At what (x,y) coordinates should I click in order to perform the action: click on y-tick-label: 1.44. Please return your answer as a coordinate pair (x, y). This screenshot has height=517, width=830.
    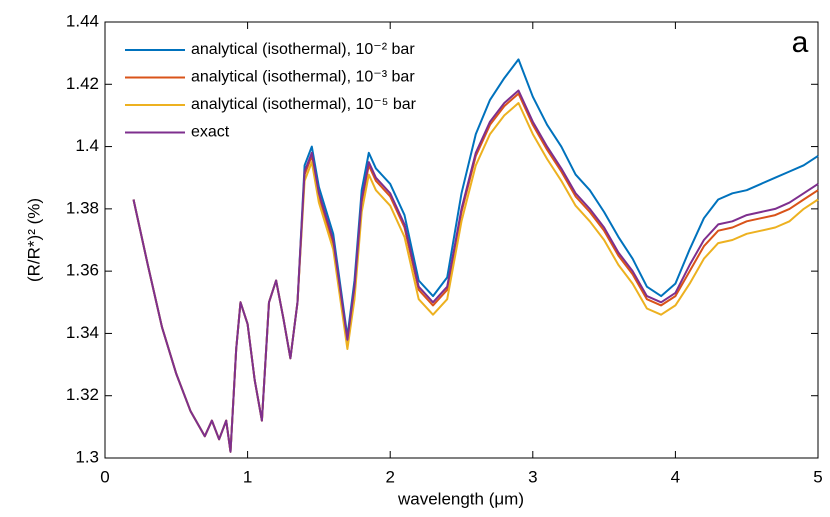
    Looking at the image, I should click on (82, 20).